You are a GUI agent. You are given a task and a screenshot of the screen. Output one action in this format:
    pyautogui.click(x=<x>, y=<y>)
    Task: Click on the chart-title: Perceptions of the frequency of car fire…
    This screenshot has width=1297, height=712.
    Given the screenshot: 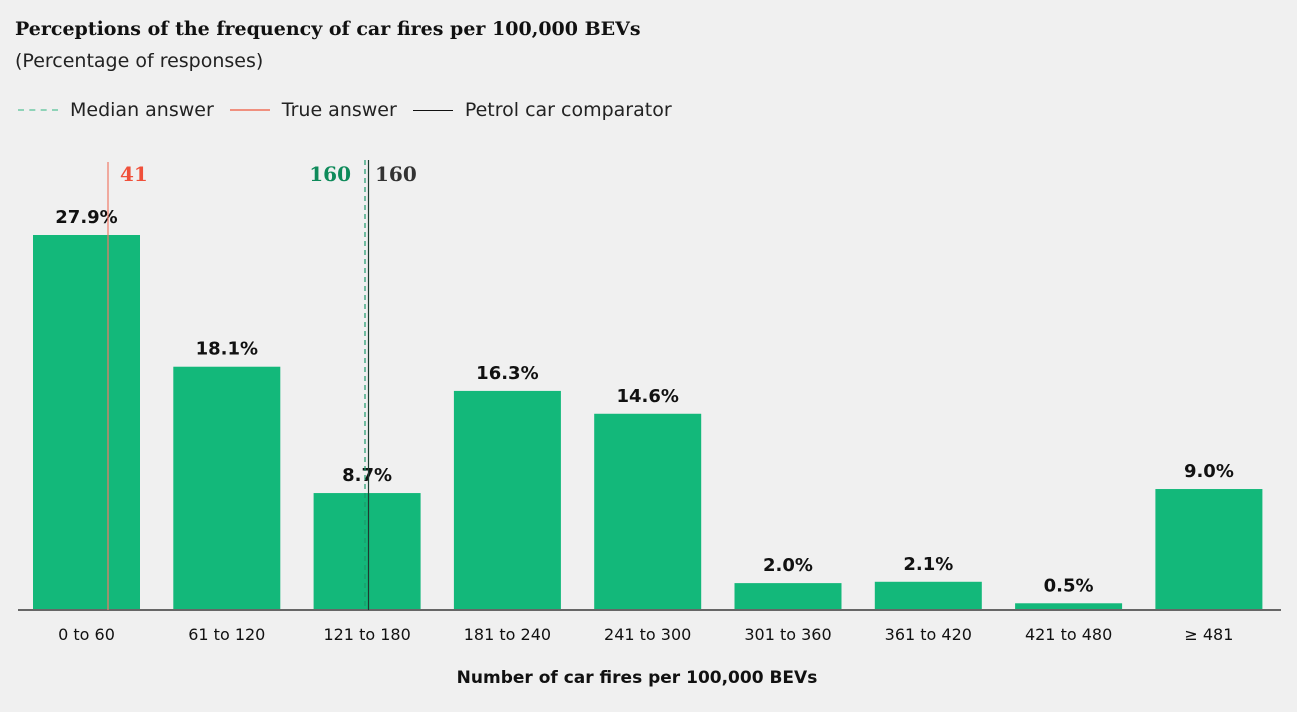 What is the action you would take?
    pyautogui.click(x=328, y=29)
    